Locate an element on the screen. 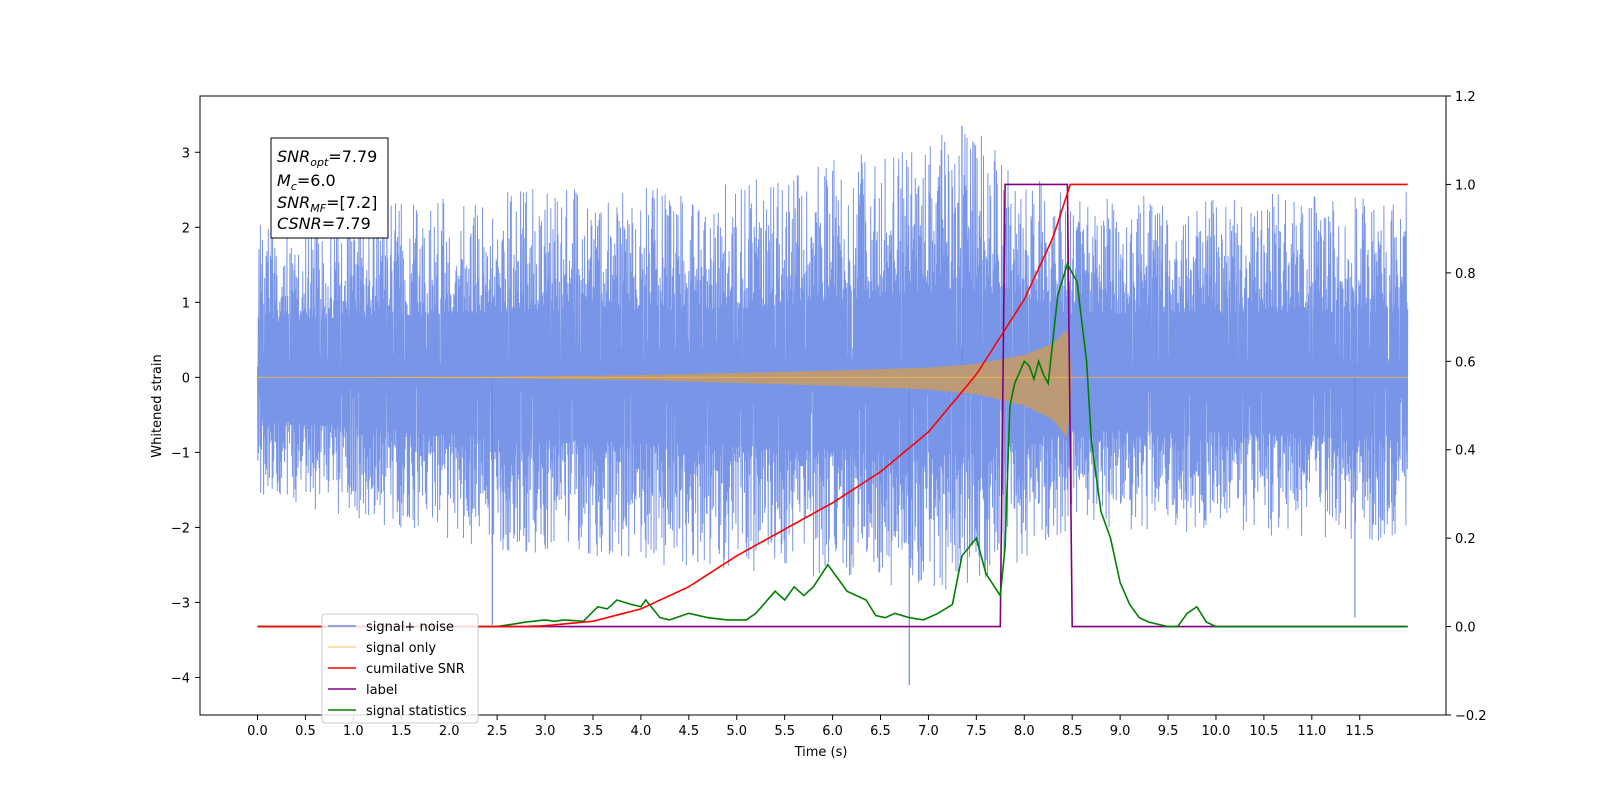 The height and width of the screenshot is (800, 1600). y-axis-left: 3 2 1 0 −1 −2 −3 −4 is located at coordinates (185, 416).